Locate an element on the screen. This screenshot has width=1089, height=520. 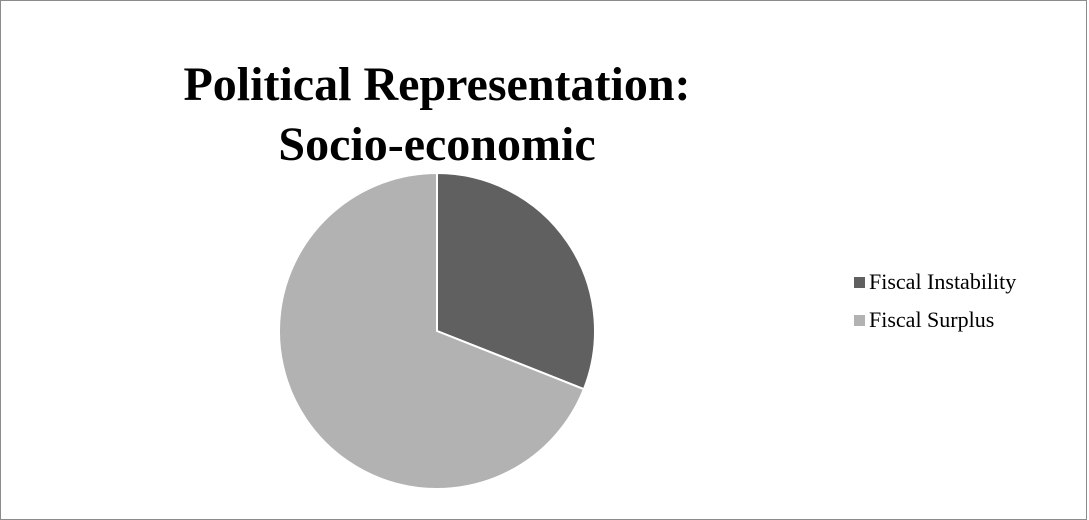
legend-item-fiscal-instability: Fiscal Instability is located at coordinates (935, 282).